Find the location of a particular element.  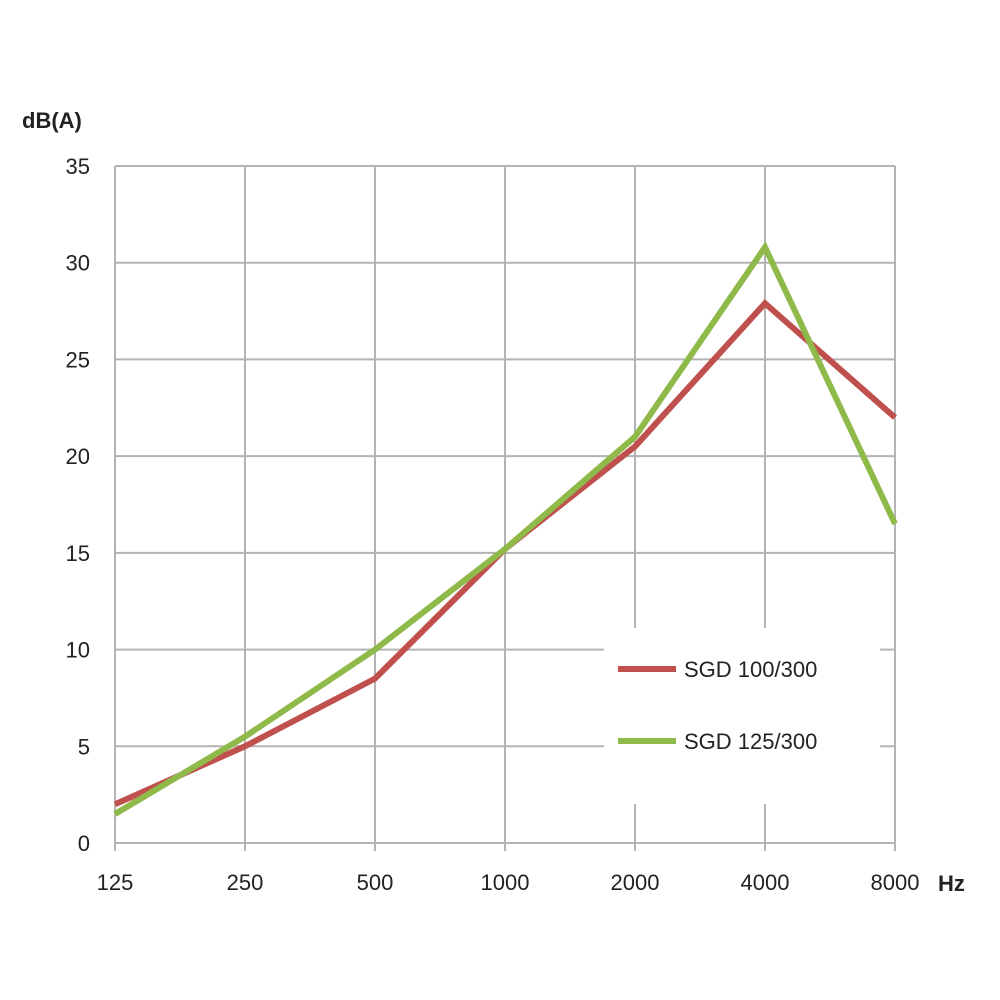

y-tick-label: 20 is located at coordinates (78, 456).